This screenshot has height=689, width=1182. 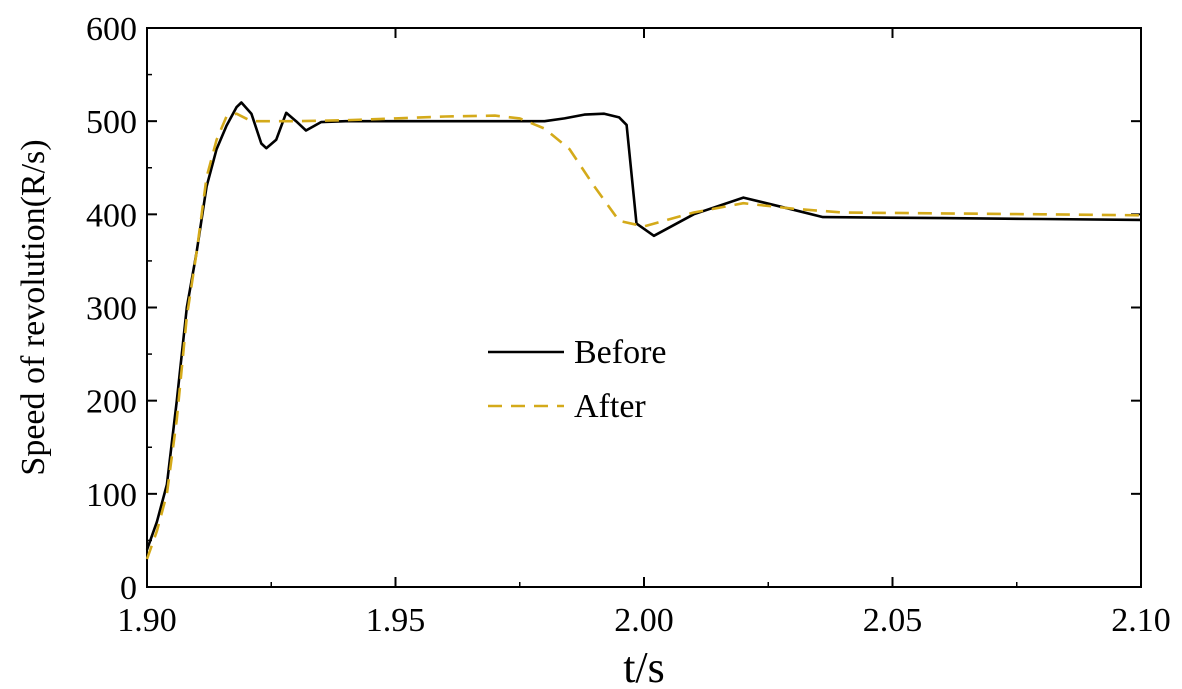 I want to click on x-axis-title: t/s, so click(x=644, y=666).